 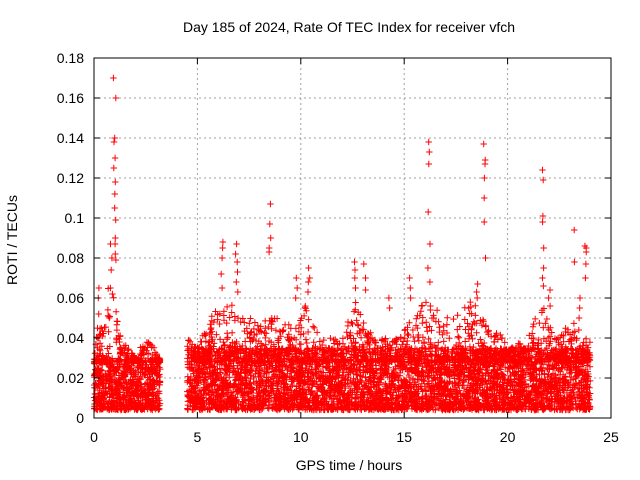 What do you see at coordinates (70, 338) in the screenshot?
I see `y-tick-label: 0.04` at bounding box center [70, 338].